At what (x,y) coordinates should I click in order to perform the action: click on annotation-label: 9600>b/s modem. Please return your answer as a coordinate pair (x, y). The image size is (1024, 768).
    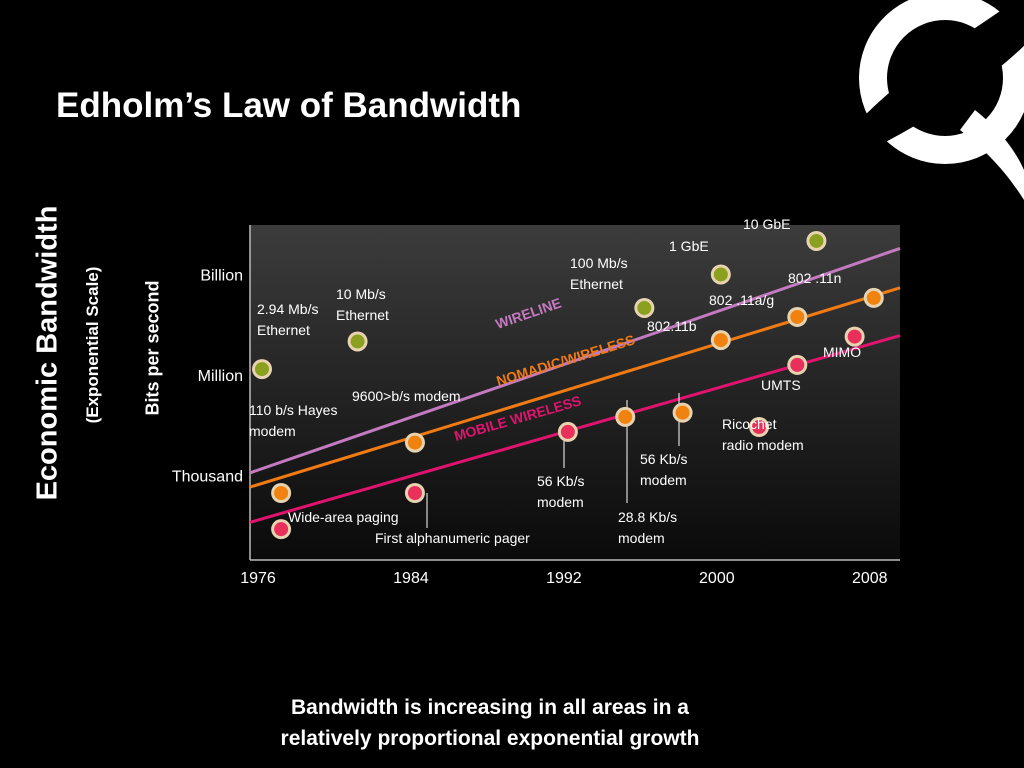
    Looking at the image, I should click on (406, 396).